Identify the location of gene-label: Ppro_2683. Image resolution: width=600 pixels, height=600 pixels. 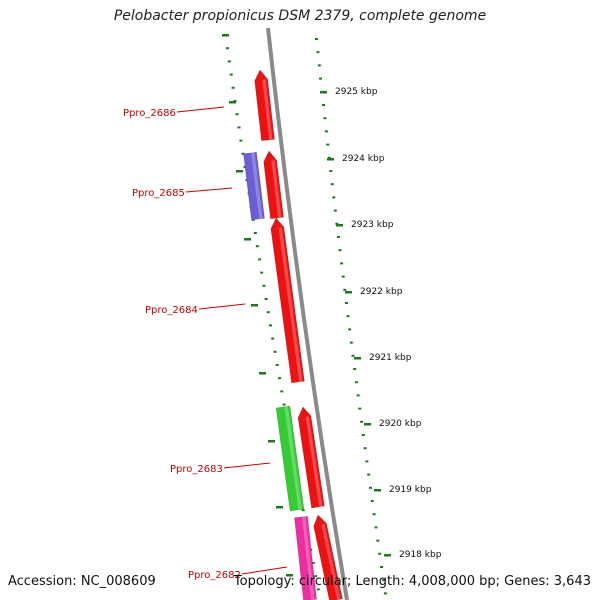
(196, 469).